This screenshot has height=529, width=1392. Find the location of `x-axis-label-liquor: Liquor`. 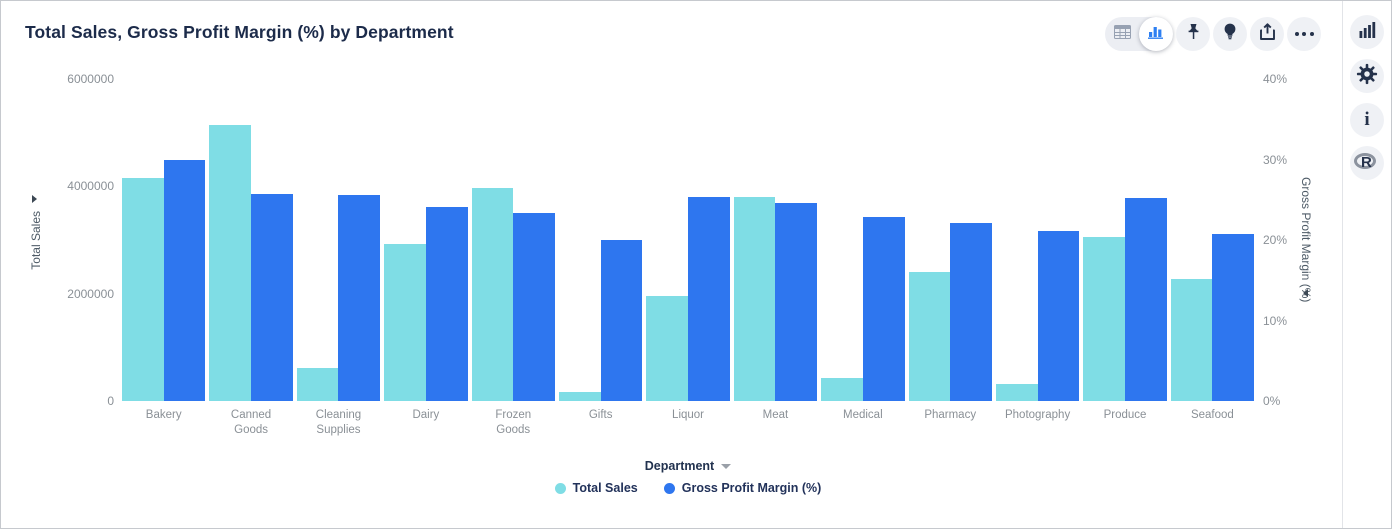

x-axis-label-liquor: Liquor is located at coordinates (688, 415).